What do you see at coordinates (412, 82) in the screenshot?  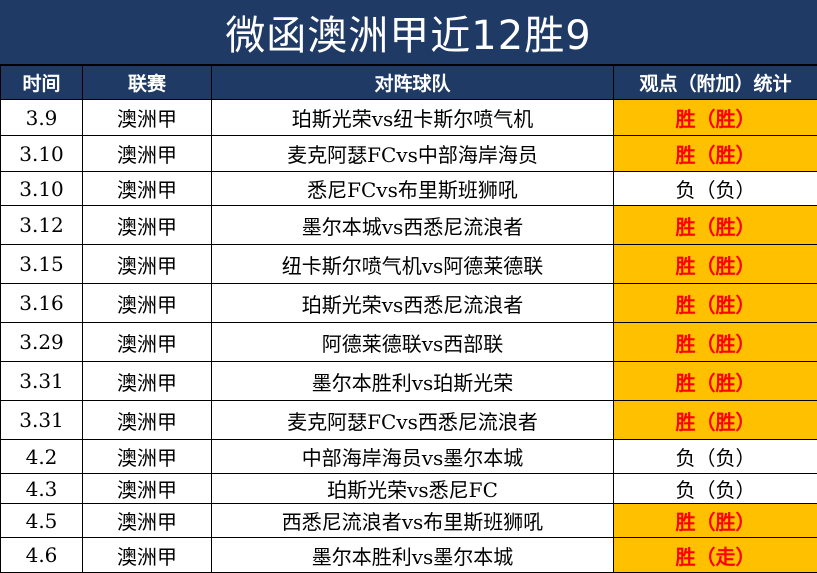 I see `header-match: 对阵球队` at bounding box center [412, 82].